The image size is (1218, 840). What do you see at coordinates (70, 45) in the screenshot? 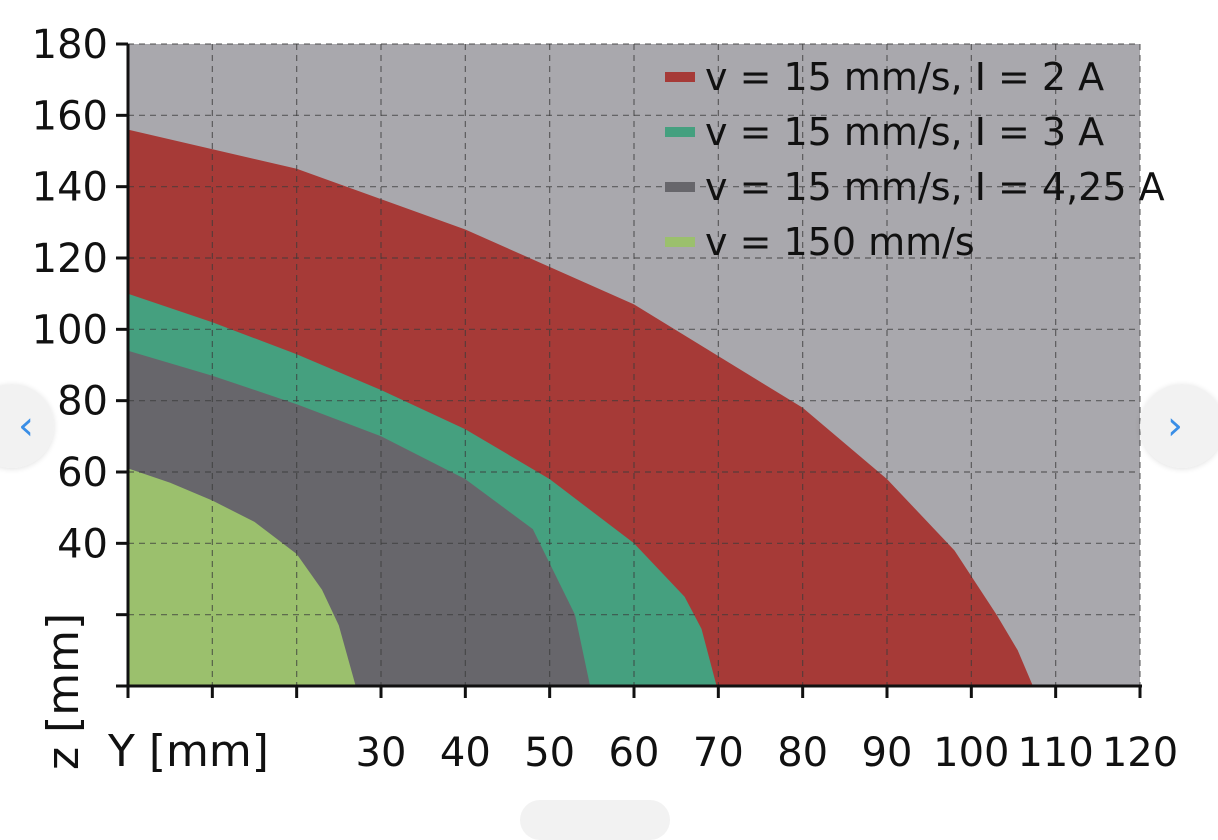
I see `y-tick-label-180: 180` at bounding box center [70, 45].